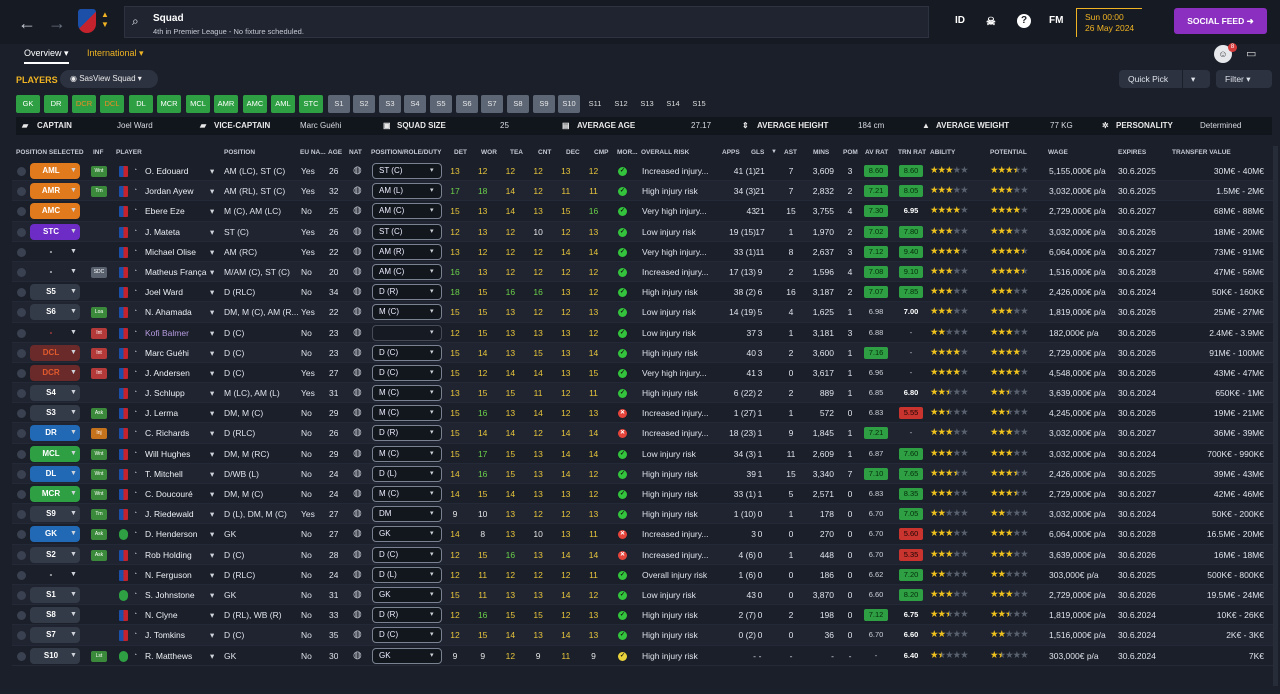 This screenshot has height=694, width=1280. I want to click on position-selected-dropdown: S6, so click(55, 312).